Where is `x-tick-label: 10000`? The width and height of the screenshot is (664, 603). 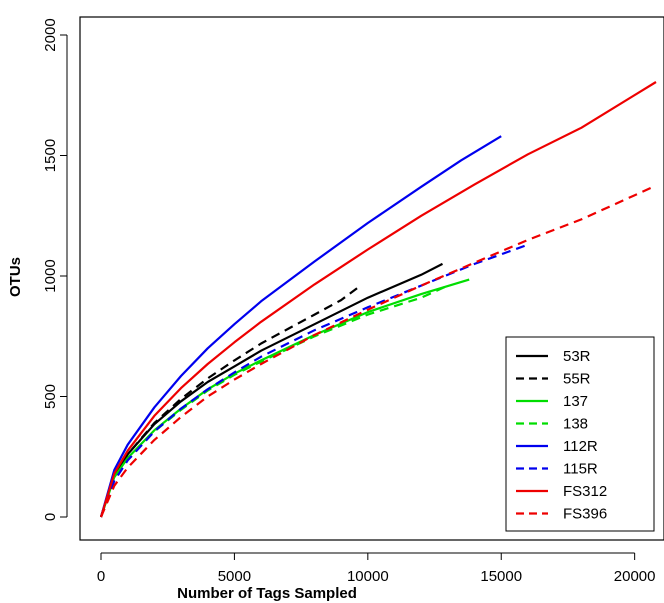 x-tick-label: 10000 is located at coordinates (368, 576).